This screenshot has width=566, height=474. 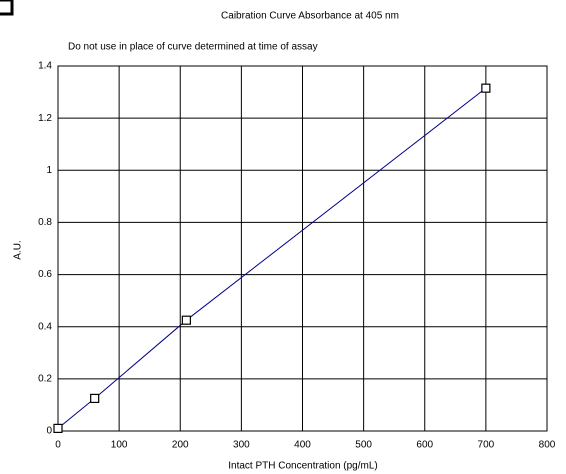 I want to click on x-axis-label: Intact PTH Concentration (pg/mL), so click(x=303, y=466).